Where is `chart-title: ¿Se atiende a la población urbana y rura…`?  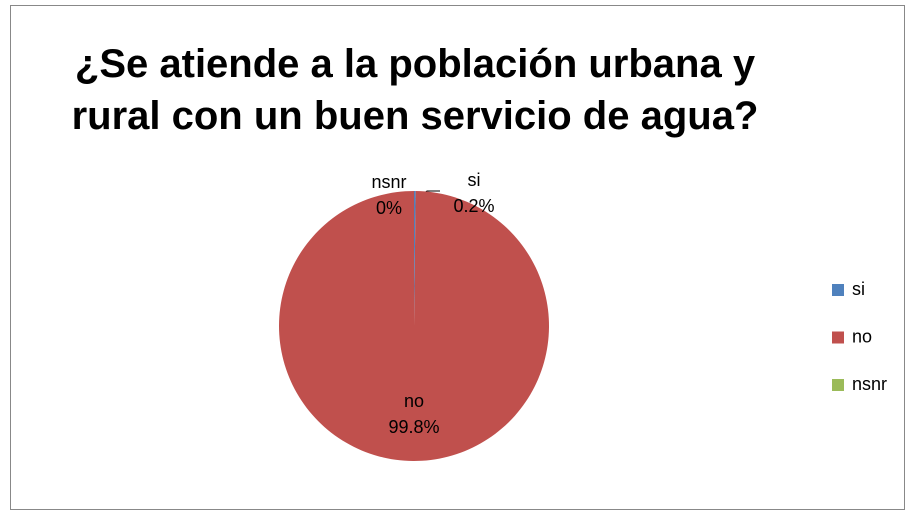
chart-title: ¿Se atiende a la población urbana y rura… is located at coordinates (415, 90).